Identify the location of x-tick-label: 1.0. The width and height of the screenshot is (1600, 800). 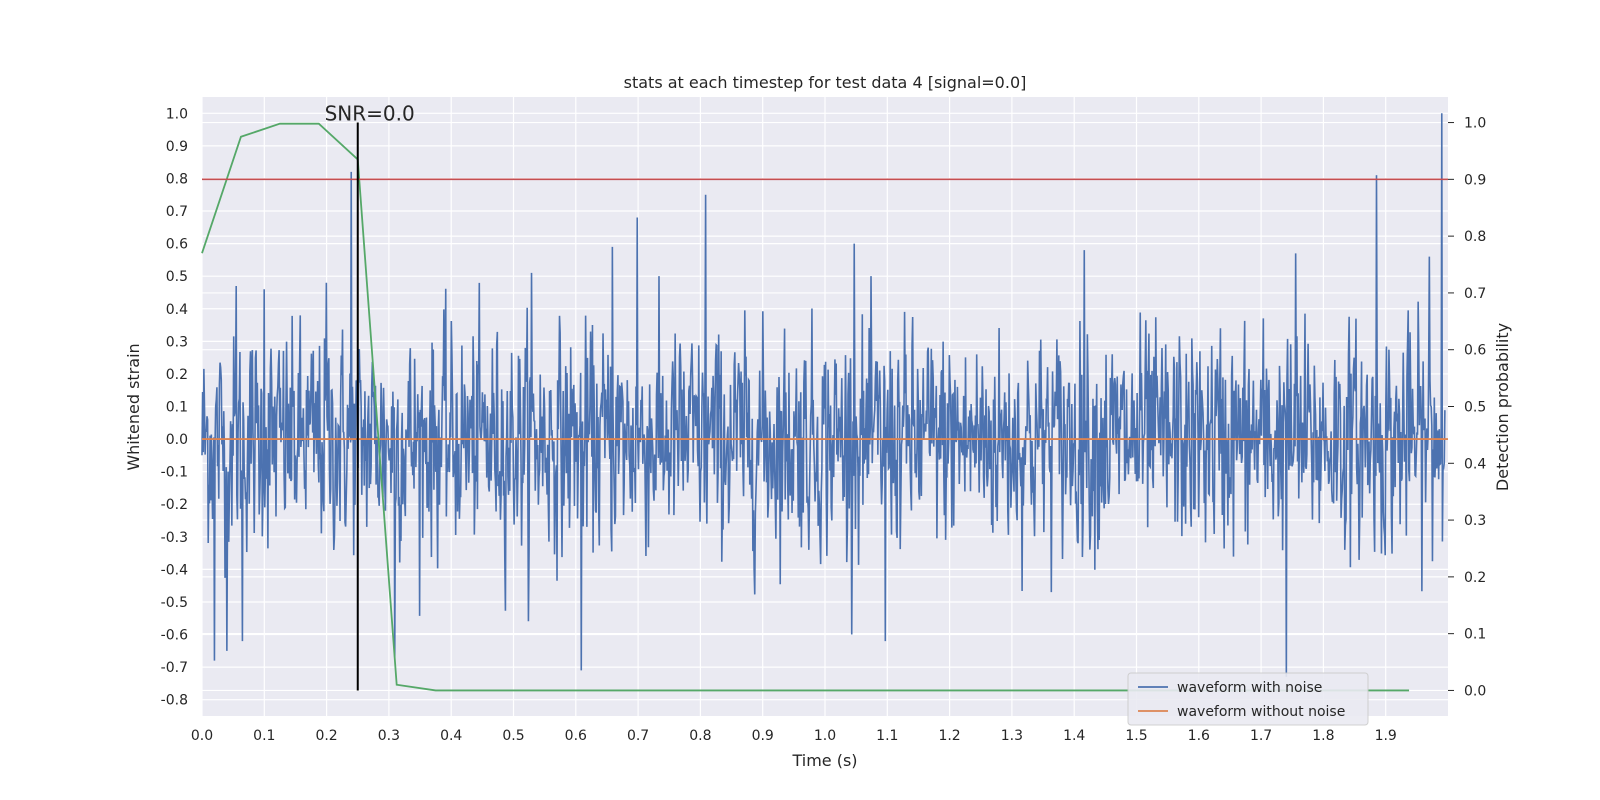
(825, 736).